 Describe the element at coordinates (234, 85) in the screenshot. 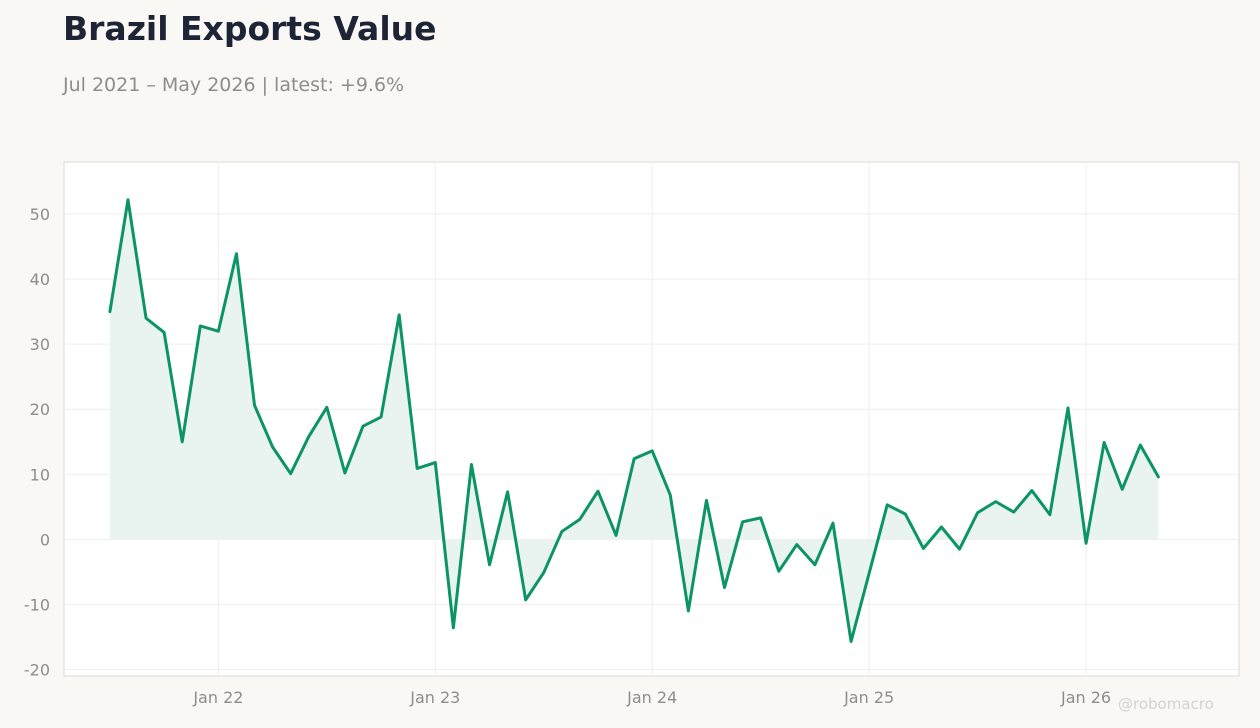

I see `chart-subtitle: Jul 2021 – May 2026 | latest: +9.6%` at that location.